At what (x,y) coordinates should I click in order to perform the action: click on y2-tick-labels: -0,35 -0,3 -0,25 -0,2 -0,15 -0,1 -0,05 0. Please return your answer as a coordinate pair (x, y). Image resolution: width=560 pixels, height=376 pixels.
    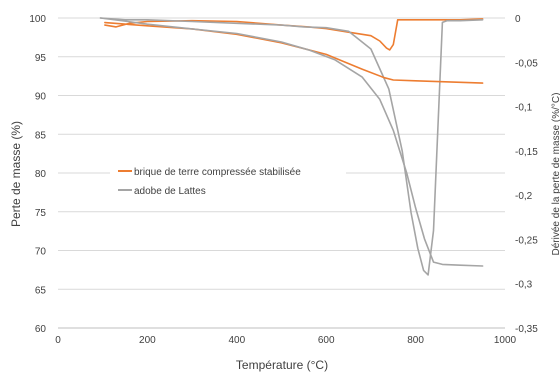
    Looking at the image, I should click on (526, 174).